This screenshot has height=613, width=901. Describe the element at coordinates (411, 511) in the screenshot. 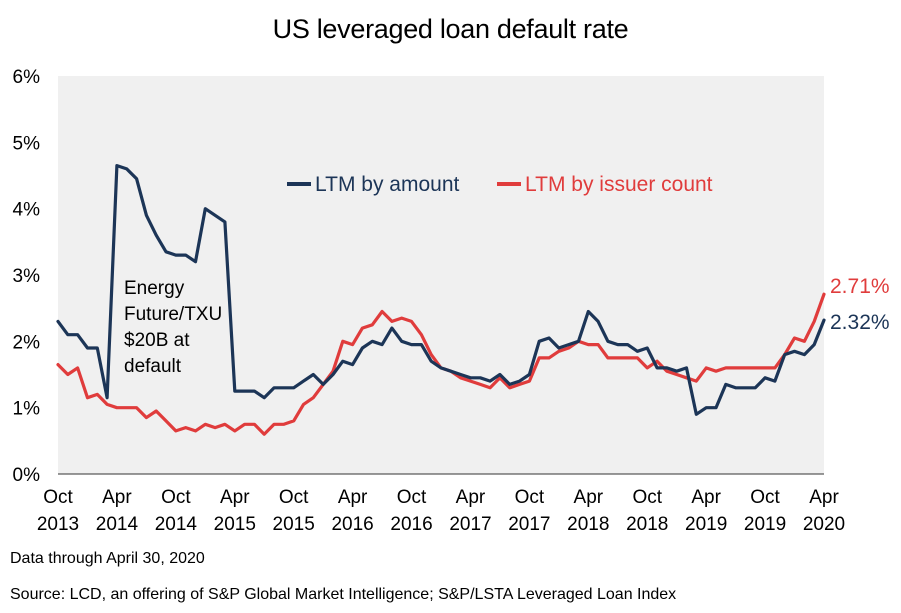

I see `x-tick-label: Oct 2016` at that location.